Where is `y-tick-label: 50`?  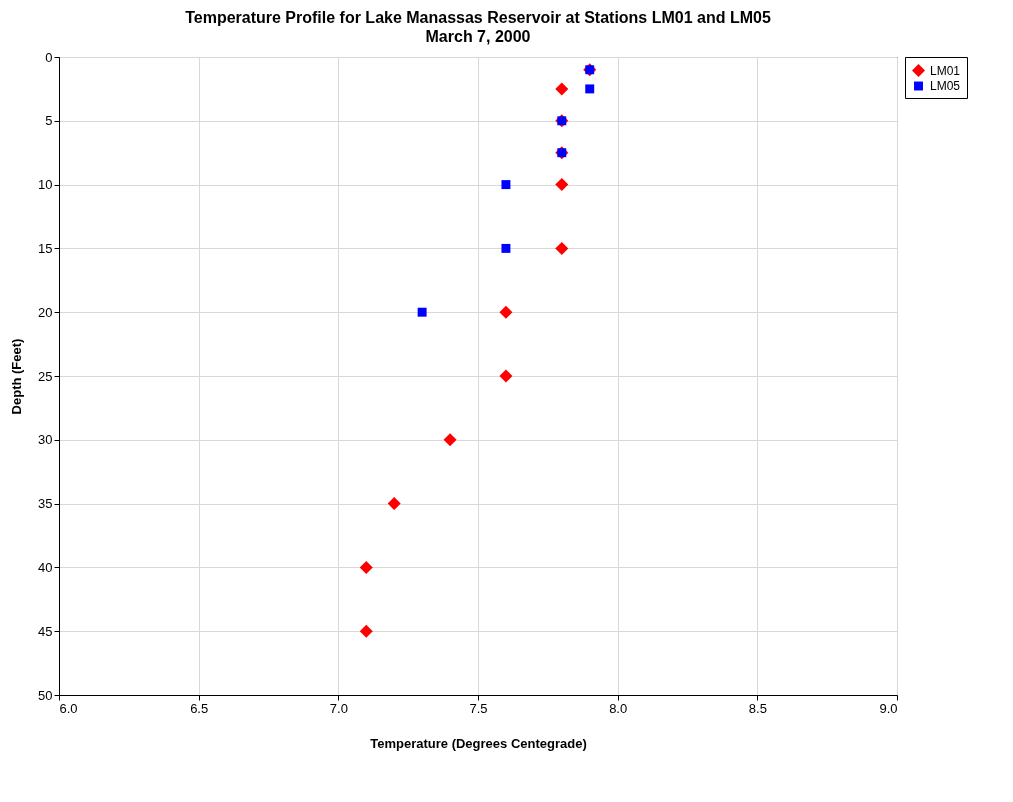
y-tick-label: 50 is located at coordinates (45, 695).